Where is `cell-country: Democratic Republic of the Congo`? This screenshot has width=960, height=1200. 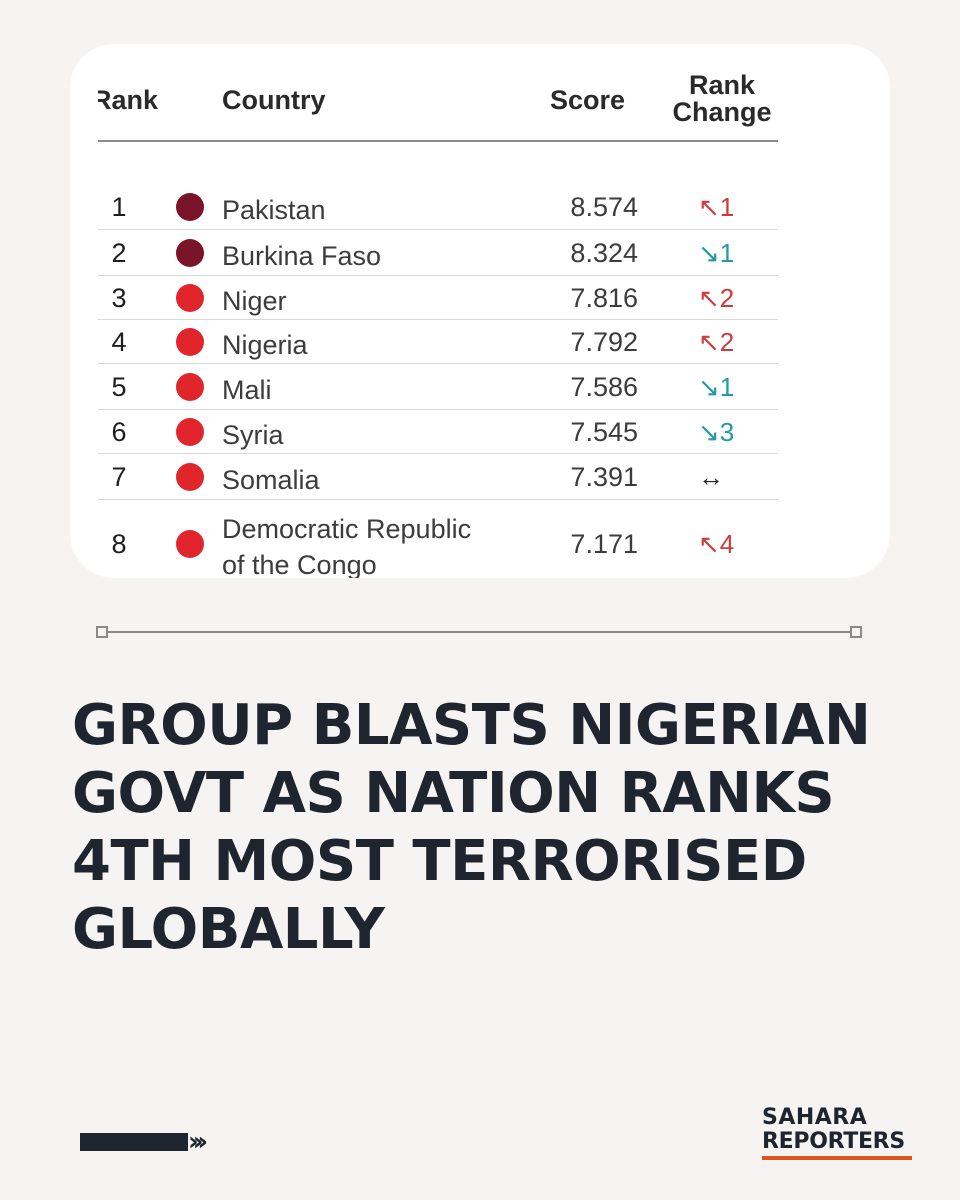
cell-country: Democratic Republic of the Congo is located at coordinates (382, 544).